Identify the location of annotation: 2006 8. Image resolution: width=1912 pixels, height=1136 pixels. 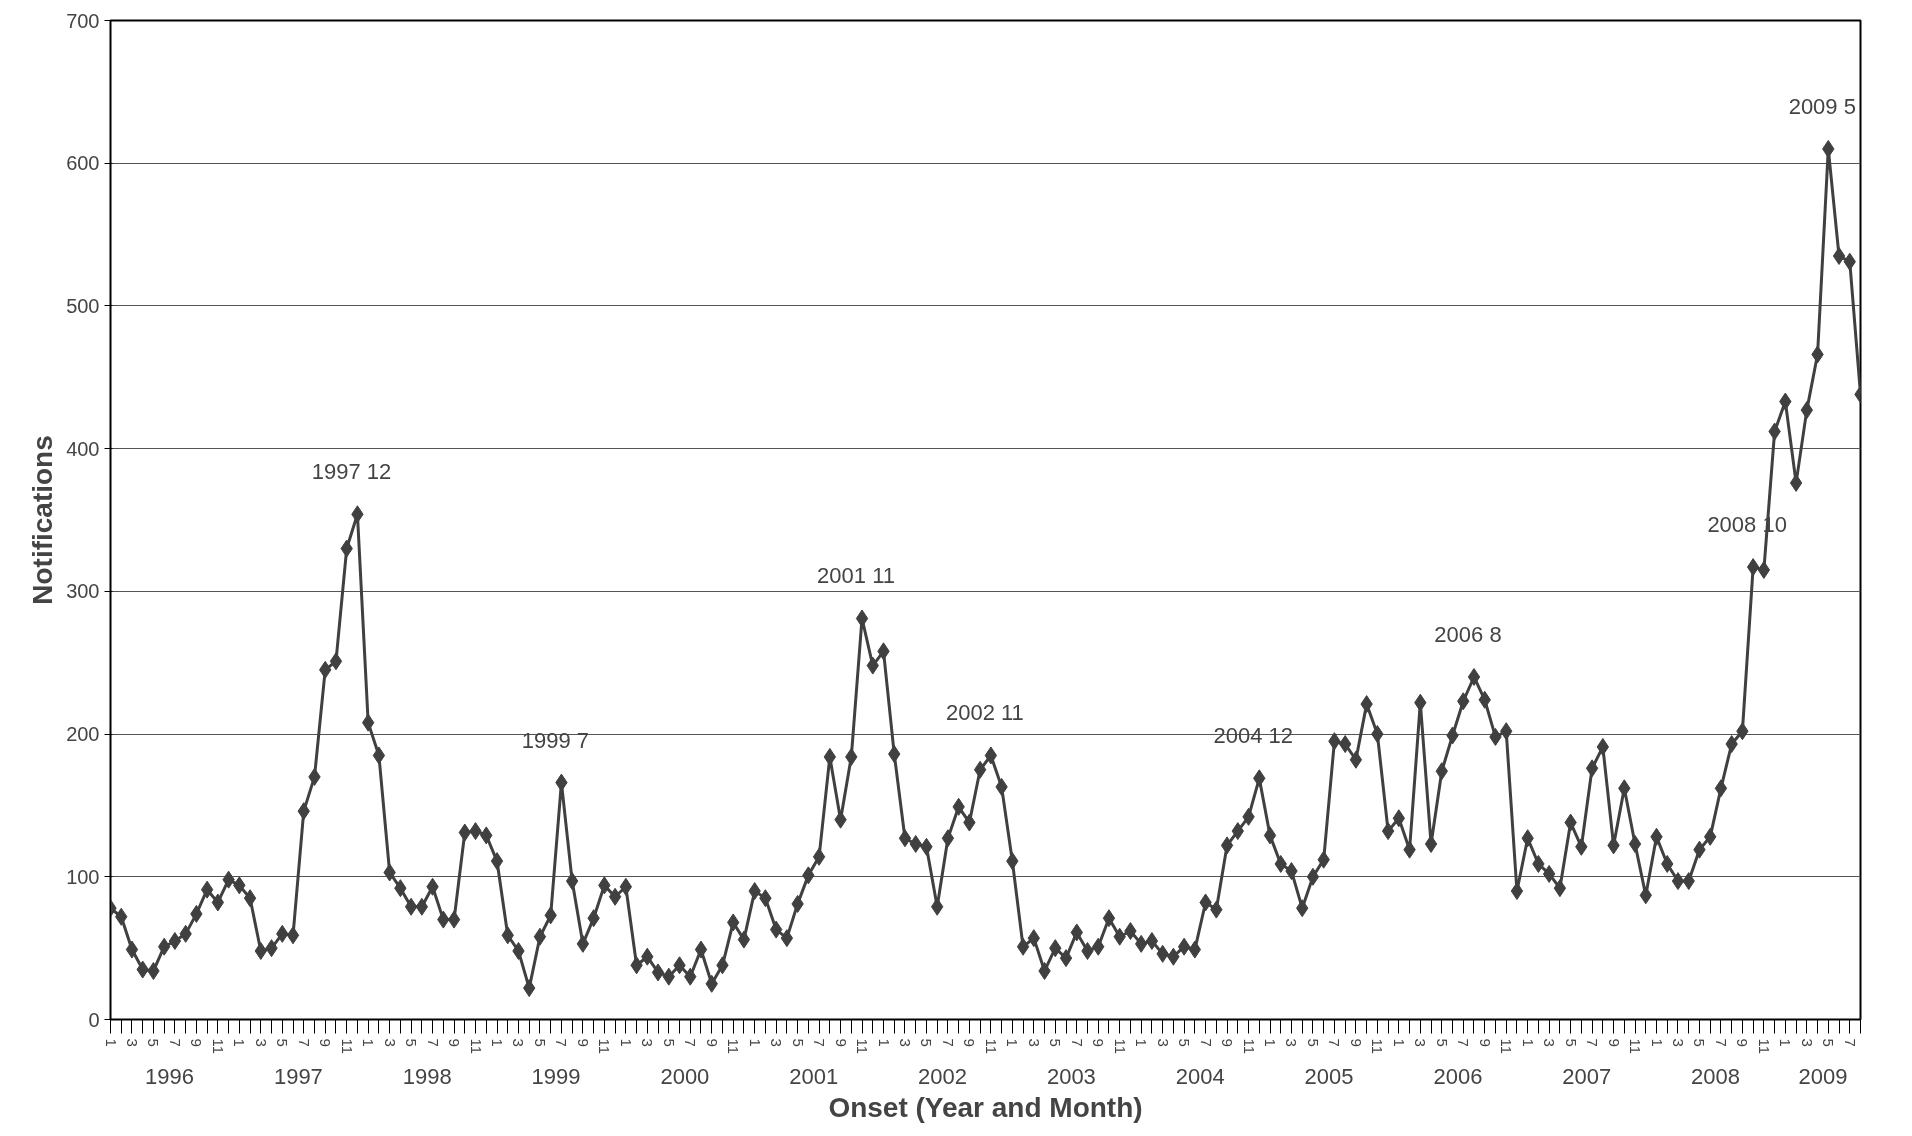
(1468, 634).